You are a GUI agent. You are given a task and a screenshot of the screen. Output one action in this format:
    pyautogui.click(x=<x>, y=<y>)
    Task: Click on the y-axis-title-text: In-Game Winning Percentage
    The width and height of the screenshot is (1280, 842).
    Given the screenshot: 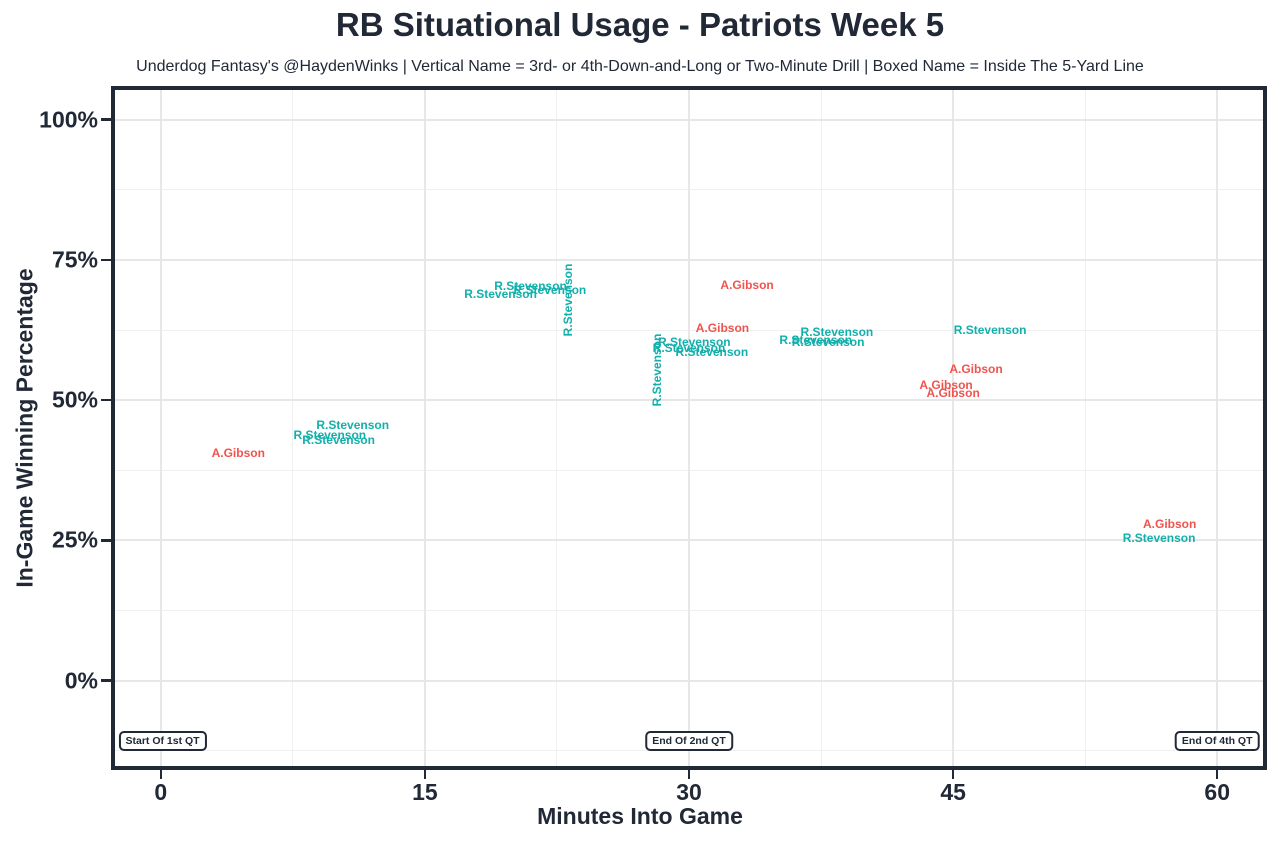 What is the action you would take?
    pyautogui.click(x=24, y=428)
    